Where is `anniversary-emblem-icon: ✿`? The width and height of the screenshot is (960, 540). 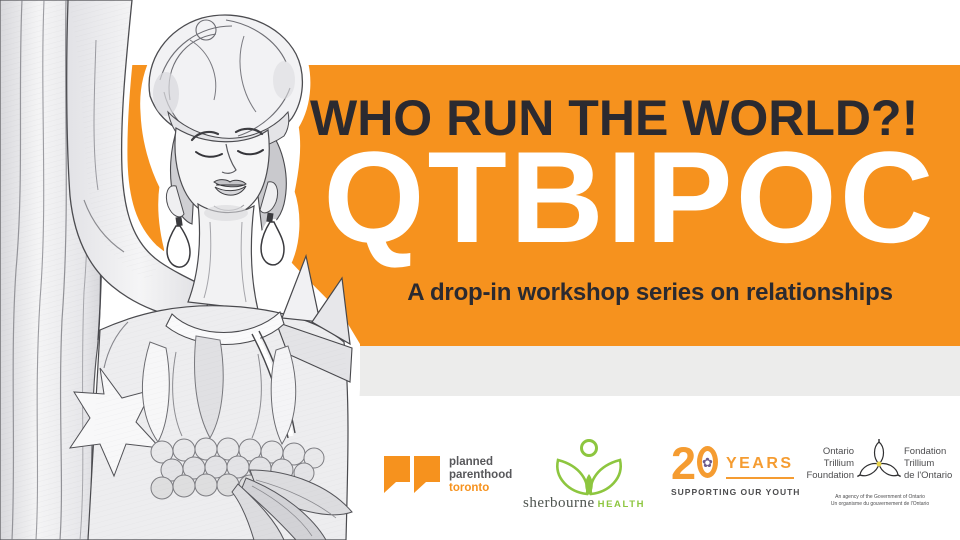 anniversary-emblem-icon: ✿ is located at coordinates (707, 462).